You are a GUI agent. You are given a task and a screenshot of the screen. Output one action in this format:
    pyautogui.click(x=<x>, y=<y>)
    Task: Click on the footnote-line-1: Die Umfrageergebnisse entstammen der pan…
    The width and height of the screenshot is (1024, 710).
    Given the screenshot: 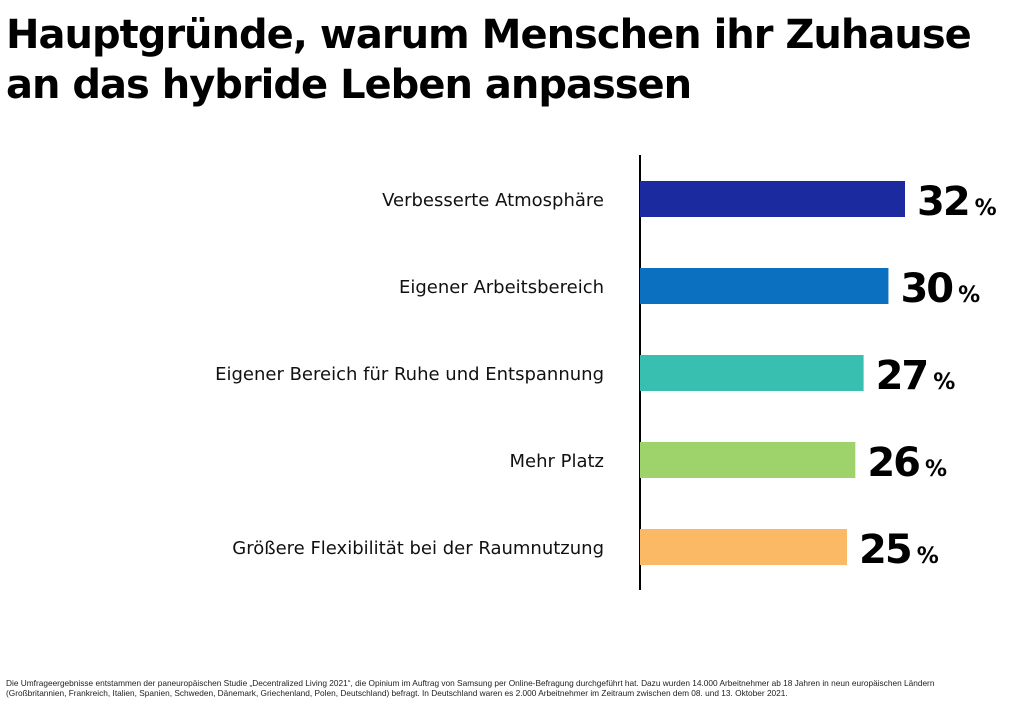 What is the action you would take?
    pyautogui.click(x=470, y=683)
    